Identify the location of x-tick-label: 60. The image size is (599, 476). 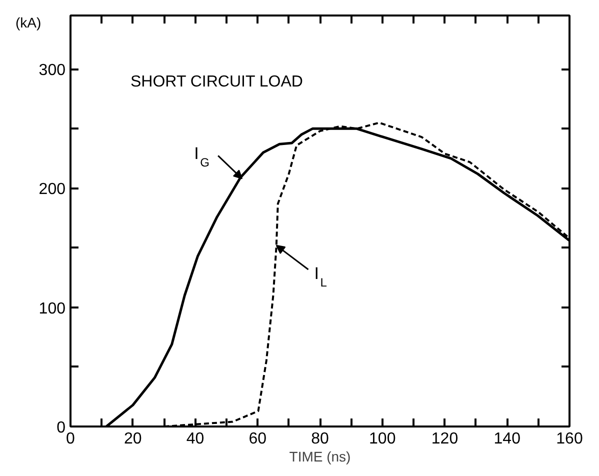
(257, 439).